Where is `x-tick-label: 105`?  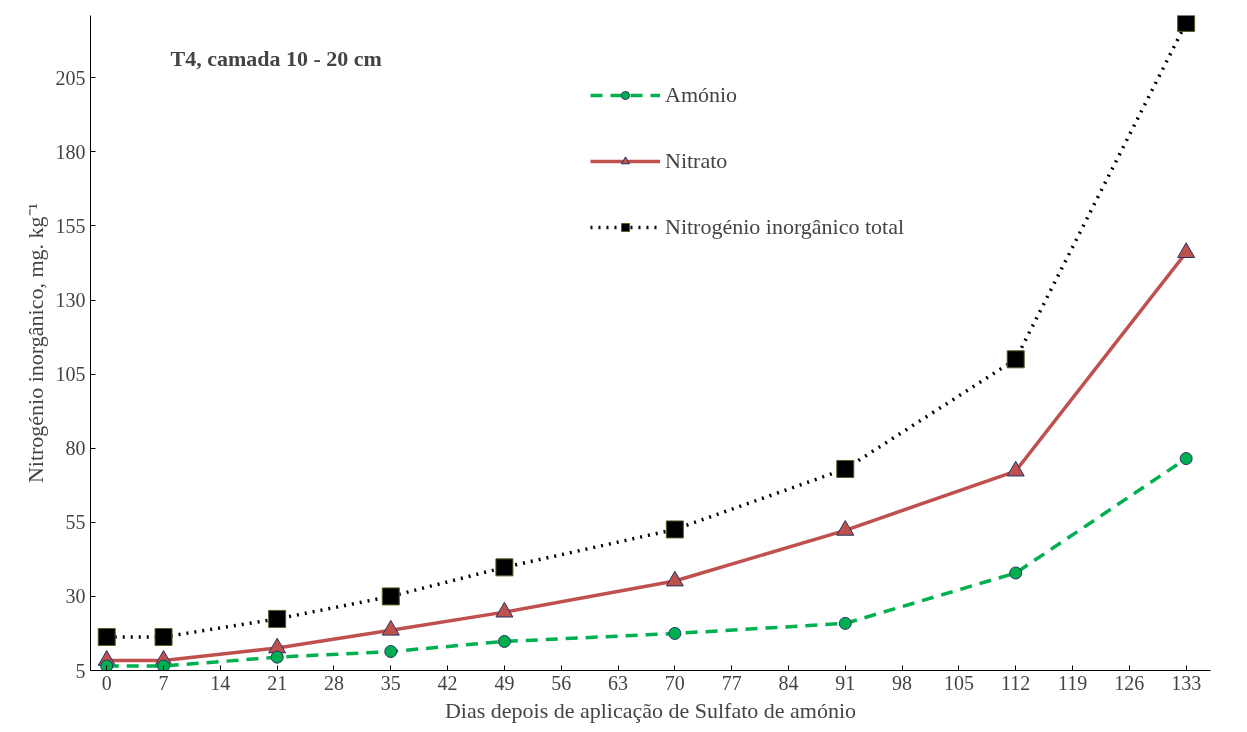 x-tick-label: 105 is located at coordinates (958, 682).